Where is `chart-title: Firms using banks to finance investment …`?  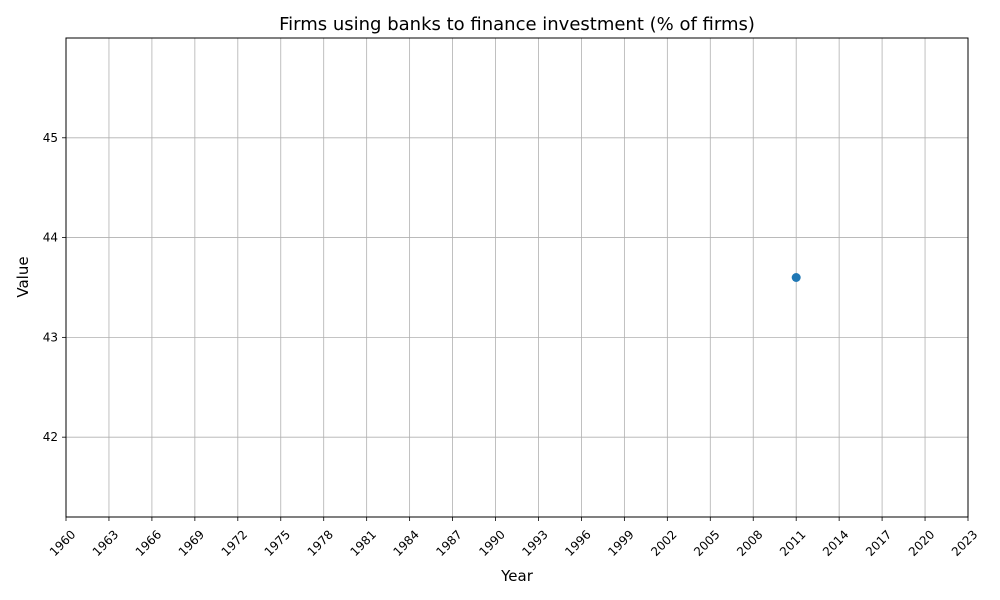 chart-title: Firms using banks to finance investment … is located at coordinates (517, 24).